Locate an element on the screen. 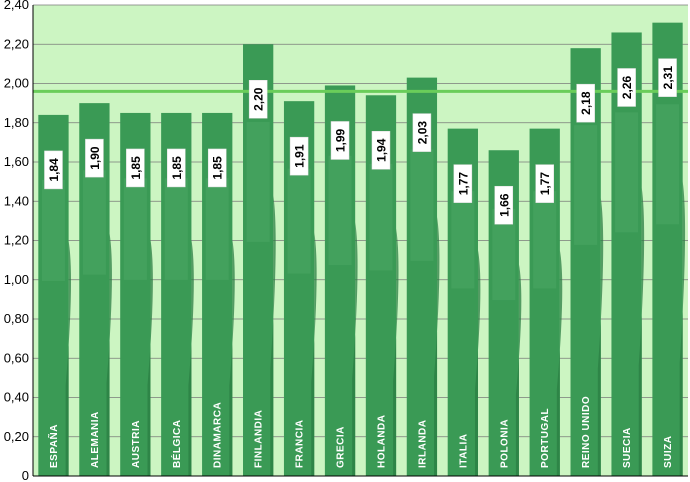  value-label-text: 1,84 is located at coordinates (54, 170).